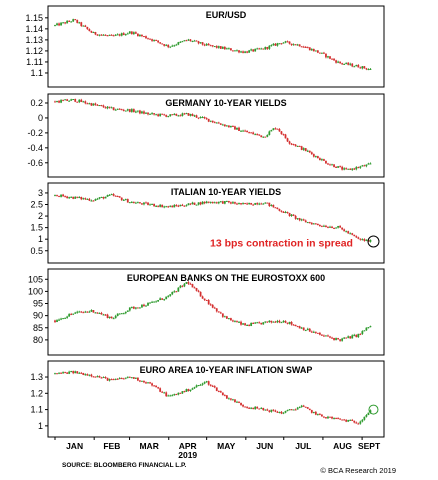  What do you see at coordinates (40, 193) in the screenshot?
I see `y-tick-label: 3` at bounding box center [40, 193].